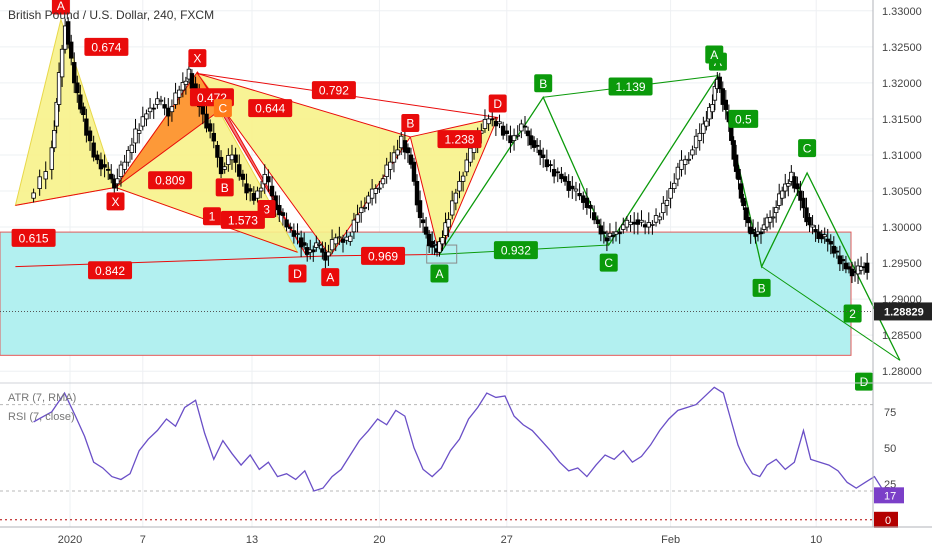  What do you see at coordinates (890, 413) in the screenshot?
I see `rsi-tick-label: 75` at bounding box center [890, 413].